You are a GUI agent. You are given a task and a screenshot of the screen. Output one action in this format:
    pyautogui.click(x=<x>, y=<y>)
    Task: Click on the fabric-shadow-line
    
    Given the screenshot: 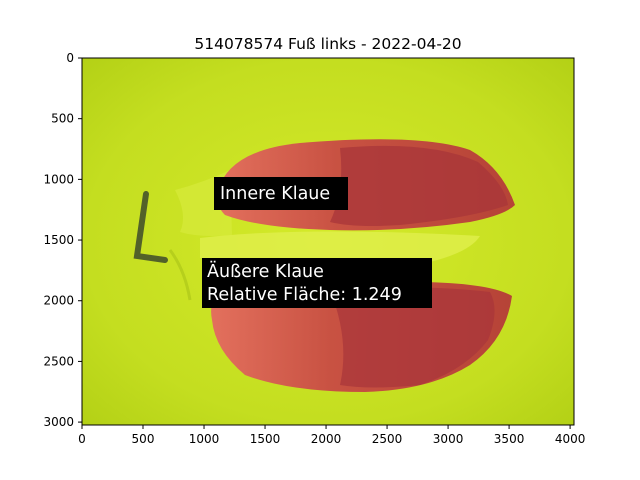 What is the action you would take?
    pyautogui.click(x=180, y=275)
    